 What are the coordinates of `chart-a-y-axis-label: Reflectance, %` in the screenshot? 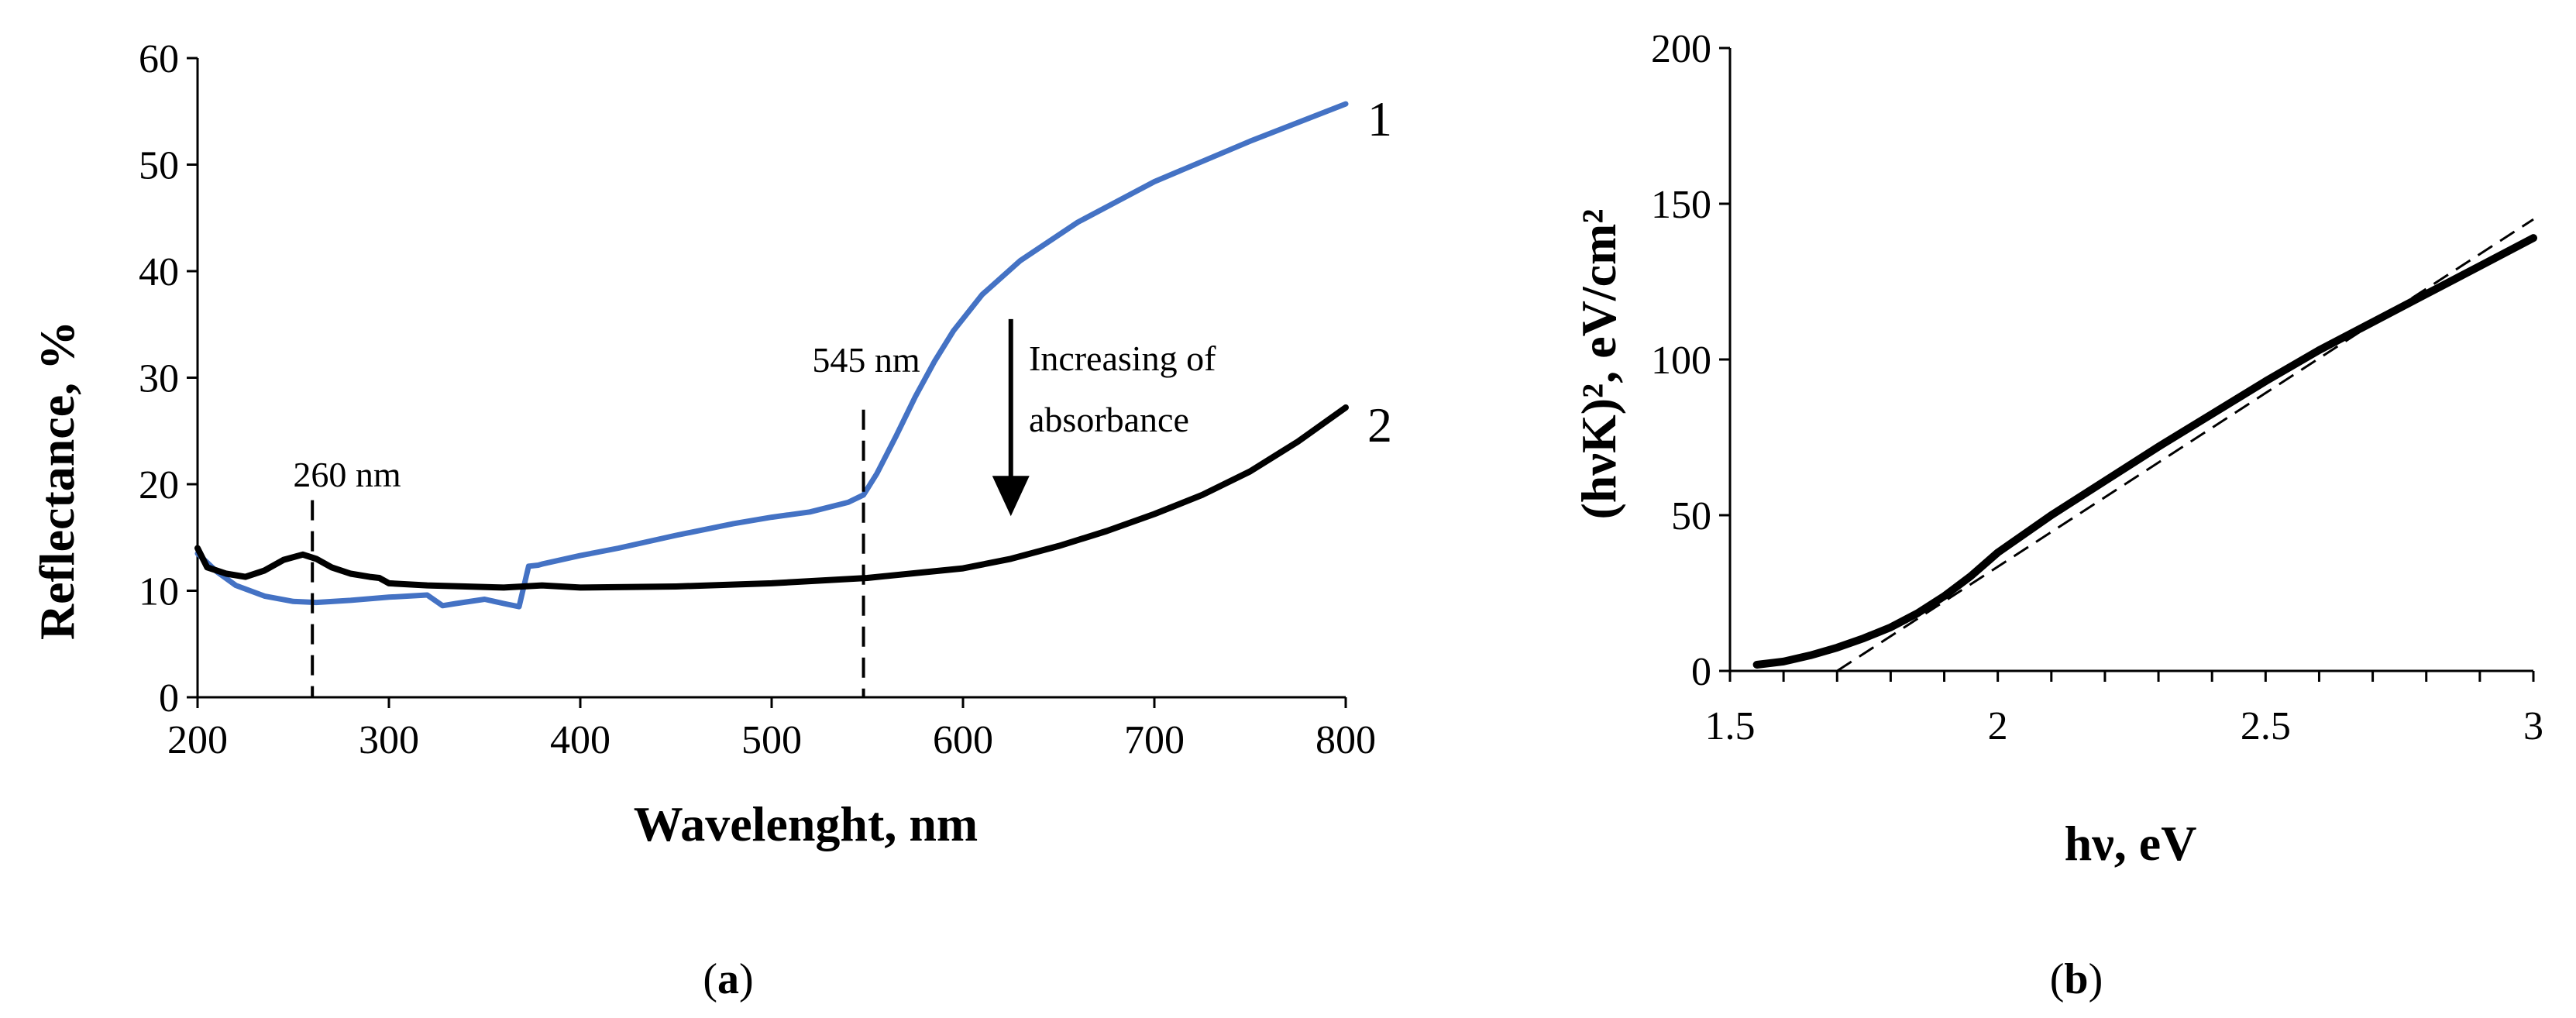 It's located at (56, 480).